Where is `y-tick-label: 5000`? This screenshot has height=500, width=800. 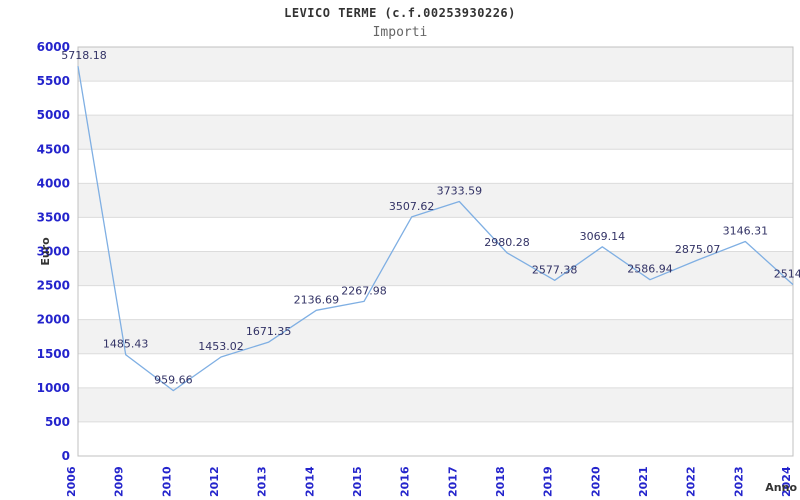 y-tick-label: 5000 is located at coordinates (53, 115).